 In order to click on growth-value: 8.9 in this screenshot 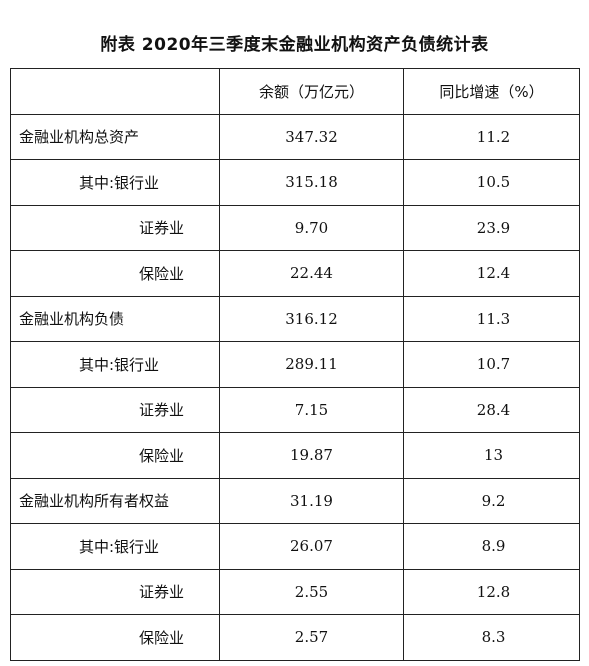, I will do `click(491, 546)`.